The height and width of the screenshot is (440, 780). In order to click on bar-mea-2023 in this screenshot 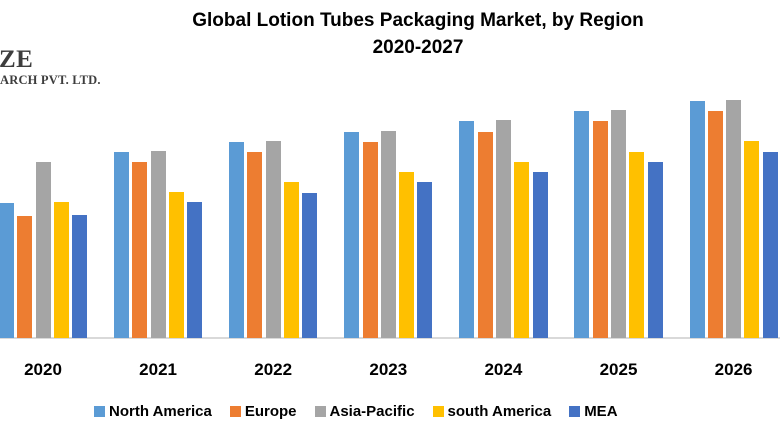, I will do `click(425, 260)`.